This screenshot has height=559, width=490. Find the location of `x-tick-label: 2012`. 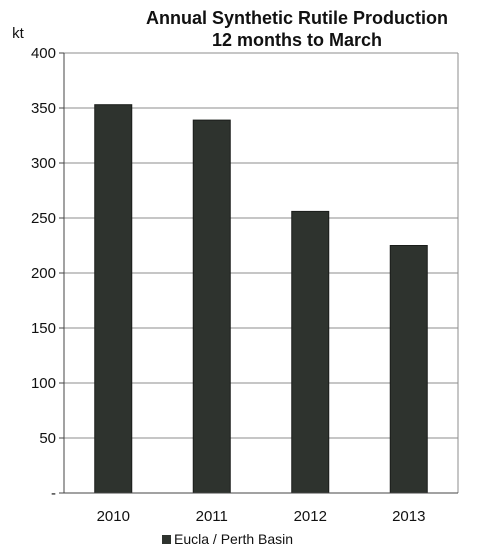

x-tick-label: 2012 is located at coordinates (310, 516).